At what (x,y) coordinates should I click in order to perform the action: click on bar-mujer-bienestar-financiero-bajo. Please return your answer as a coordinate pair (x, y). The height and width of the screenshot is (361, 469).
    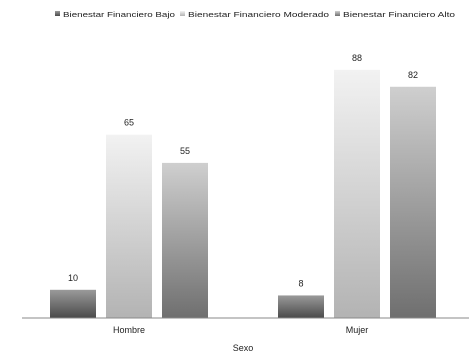
    Looking at the image, I should click on (301, 306).